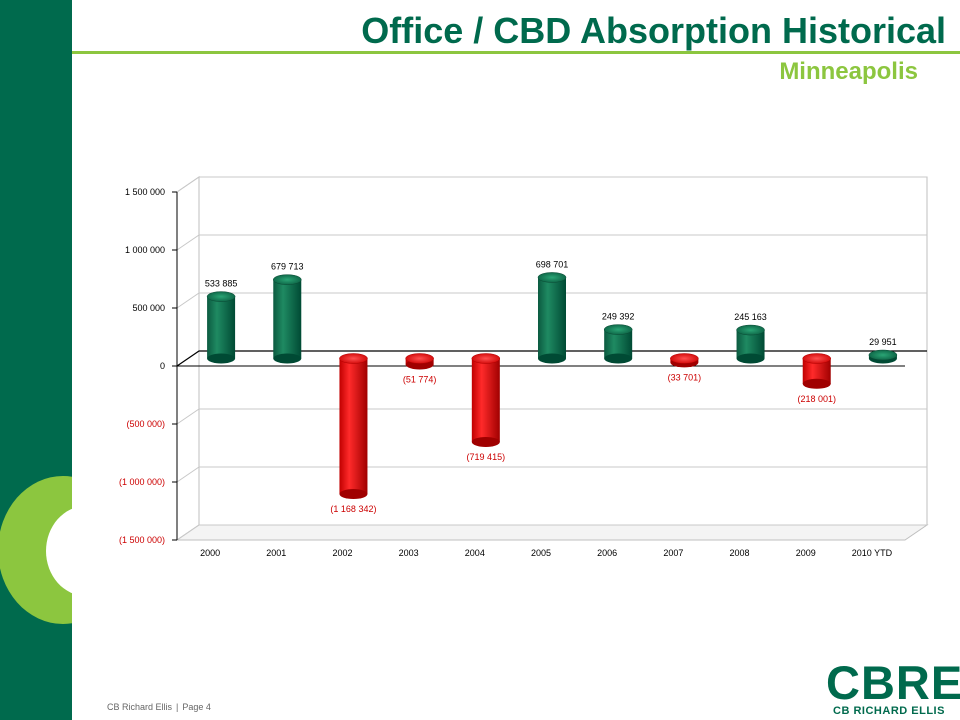 This screenshot has height=720, width=960. I want to click on bar-2009, so click(816, 371).